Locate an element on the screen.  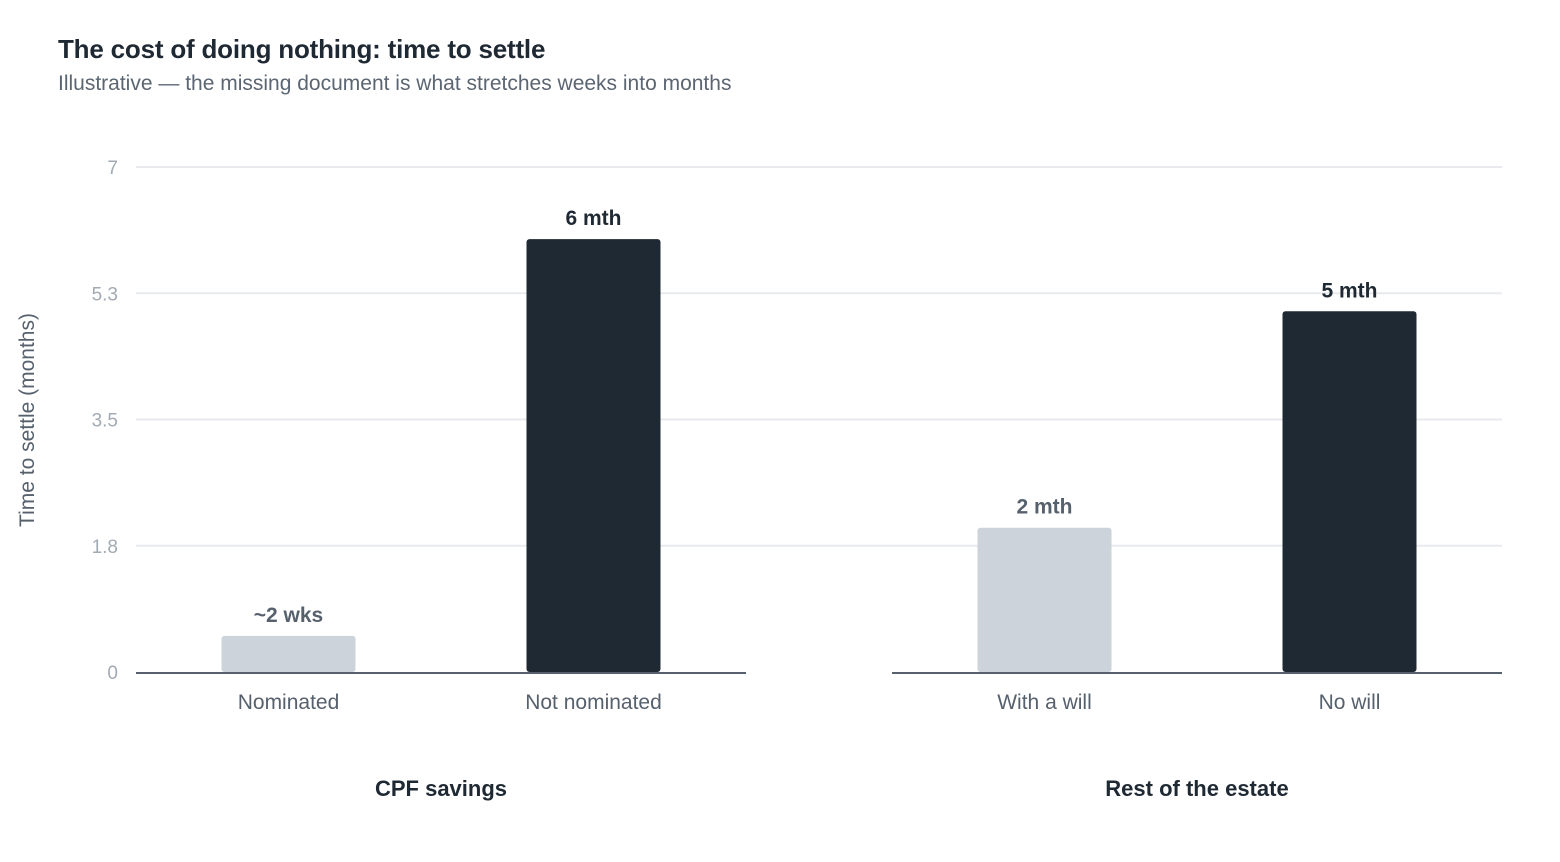
x-tick-label: Not nominated is located at coordinates (593, 702).